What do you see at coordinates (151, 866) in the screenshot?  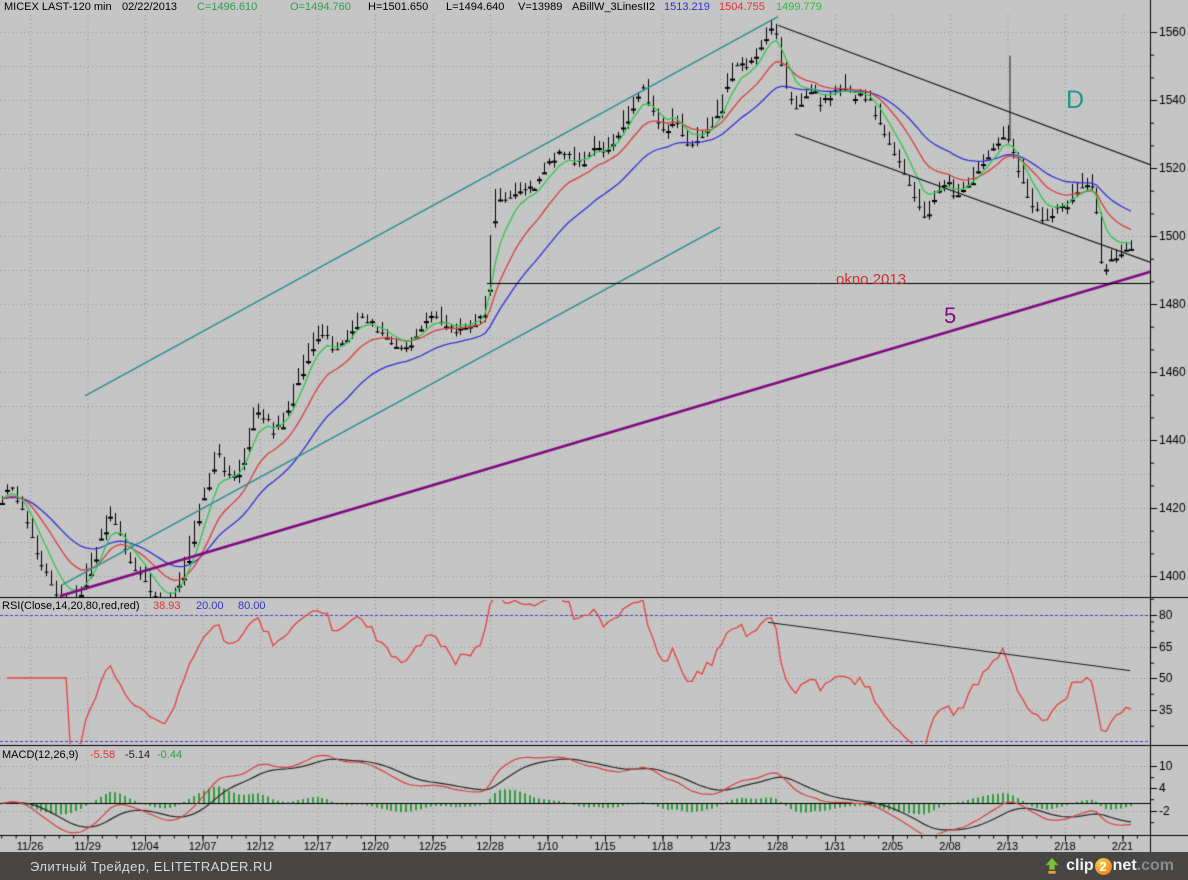 I see `watermark-text: Элитный Трейдер, ELITETRADER.RU` at bounding box center [151, 866].